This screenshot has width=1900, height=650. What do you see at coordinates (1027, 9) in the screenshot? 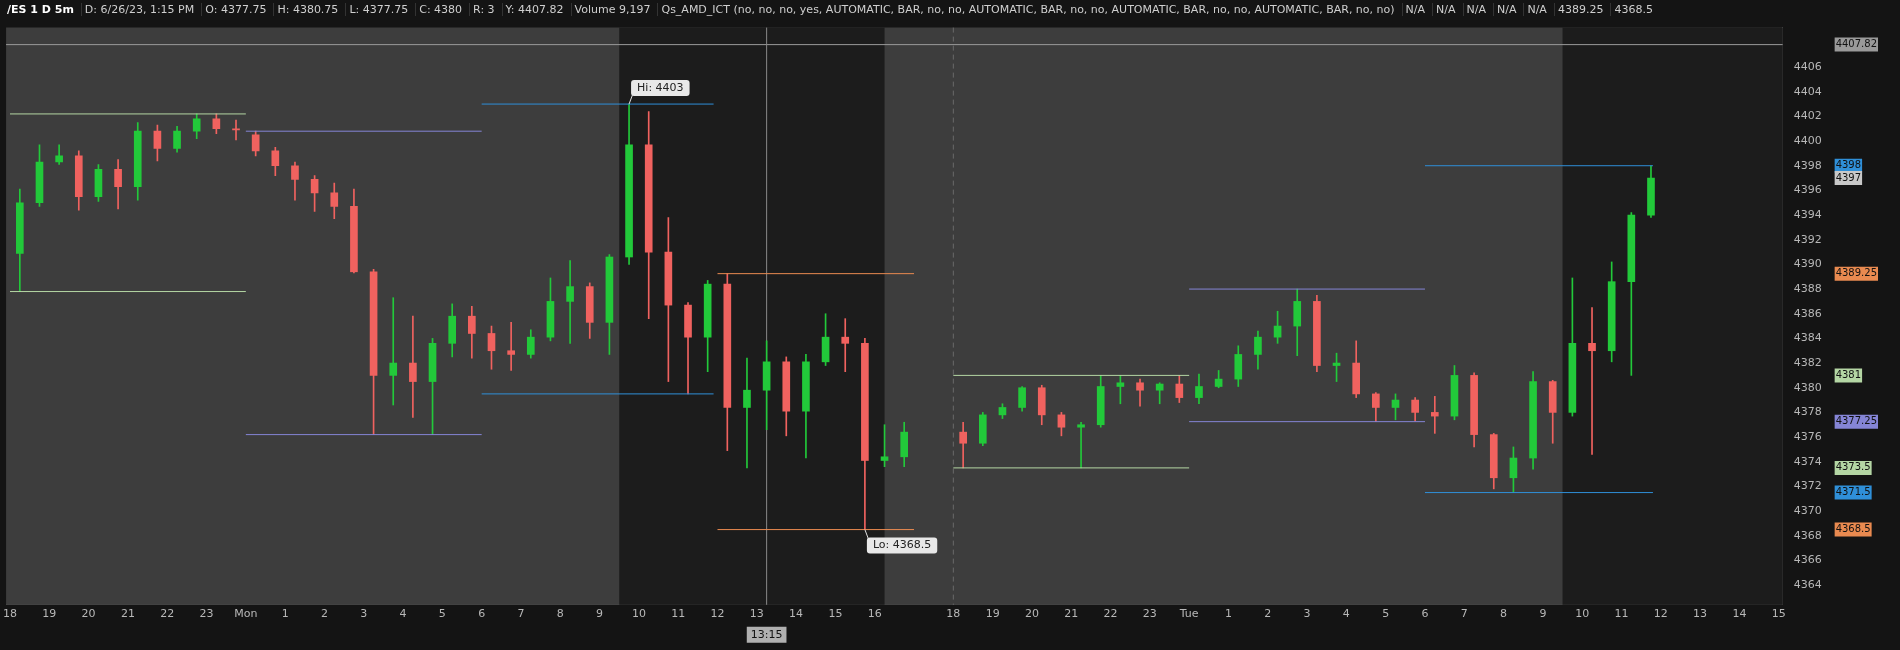
I see `text: Qs_AMD_ICT (no, no, no, yes, AUTOMATIC, BAR, no, no, AUTOMATIC, BAR, no, no, AUTOMATIC, BAR, no, no, AUTOMATIC, BAR, no, no)` at bounding box center [1027, 9].